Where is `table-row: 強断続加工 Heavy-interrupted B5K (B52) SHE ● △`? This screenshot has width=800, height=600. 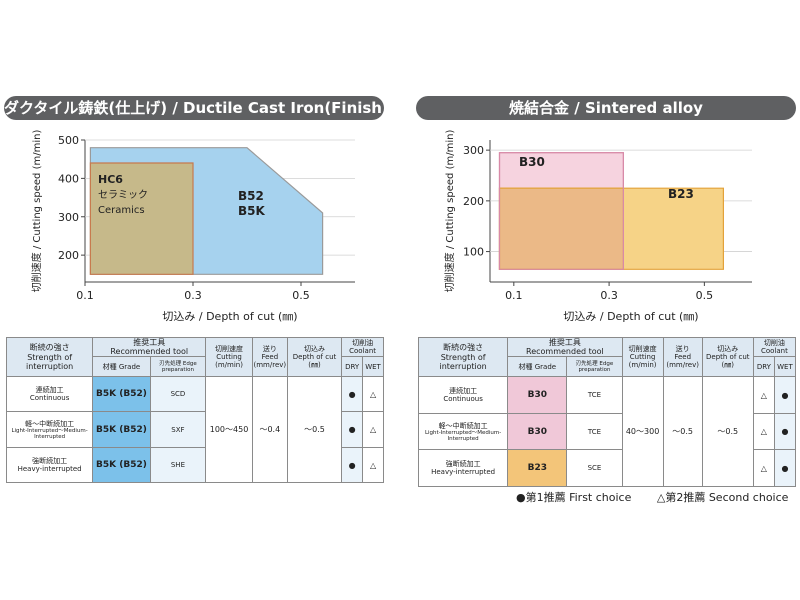
table-row: 強断続加工 Heavy-interrupted B5K (B52) SHE ● △ is located at coordinates (194, 465).